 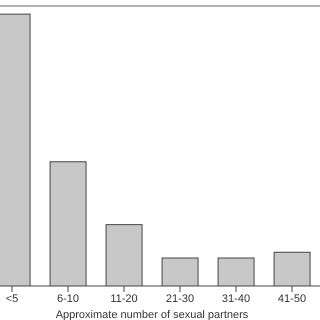 What do you see at coordinates (292, 298) in the screenshot?
I see `x-tick-label: 41-50` at bounding box center [292, 298].